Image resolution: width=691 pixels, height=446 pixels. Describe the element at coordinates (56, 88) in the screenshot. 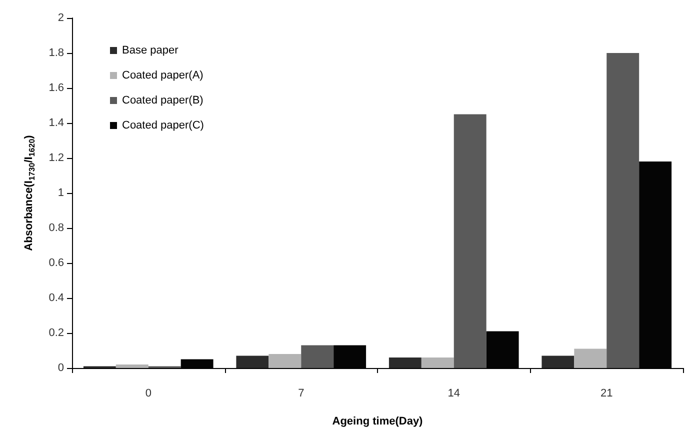

I see `y-tick-label: 1.6` at that location.